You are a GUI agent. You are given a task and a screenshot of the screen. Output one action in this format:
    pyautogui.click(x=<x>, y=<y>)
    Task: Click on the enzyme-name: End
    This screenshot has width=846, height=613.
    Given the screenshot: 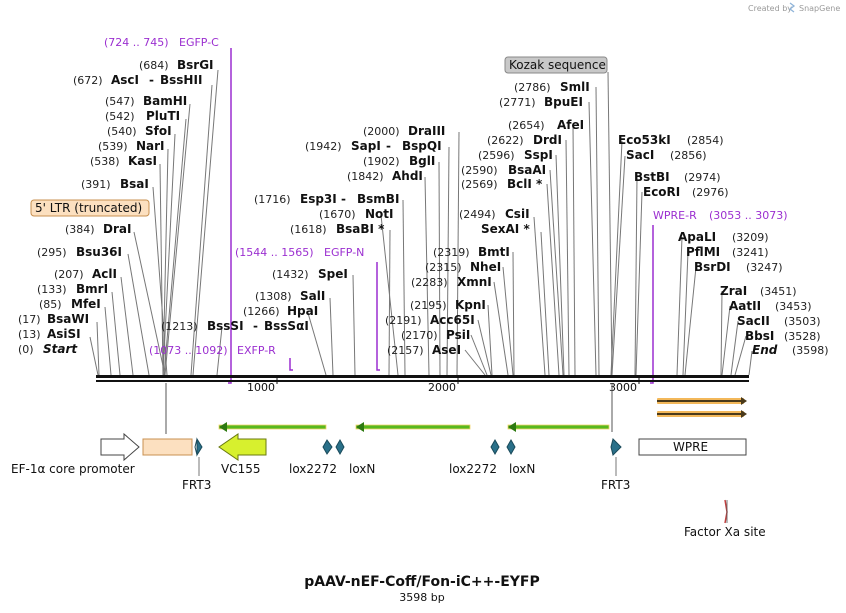 What is the action you would take?
    pyautogui.click(x=765, y=350)
    